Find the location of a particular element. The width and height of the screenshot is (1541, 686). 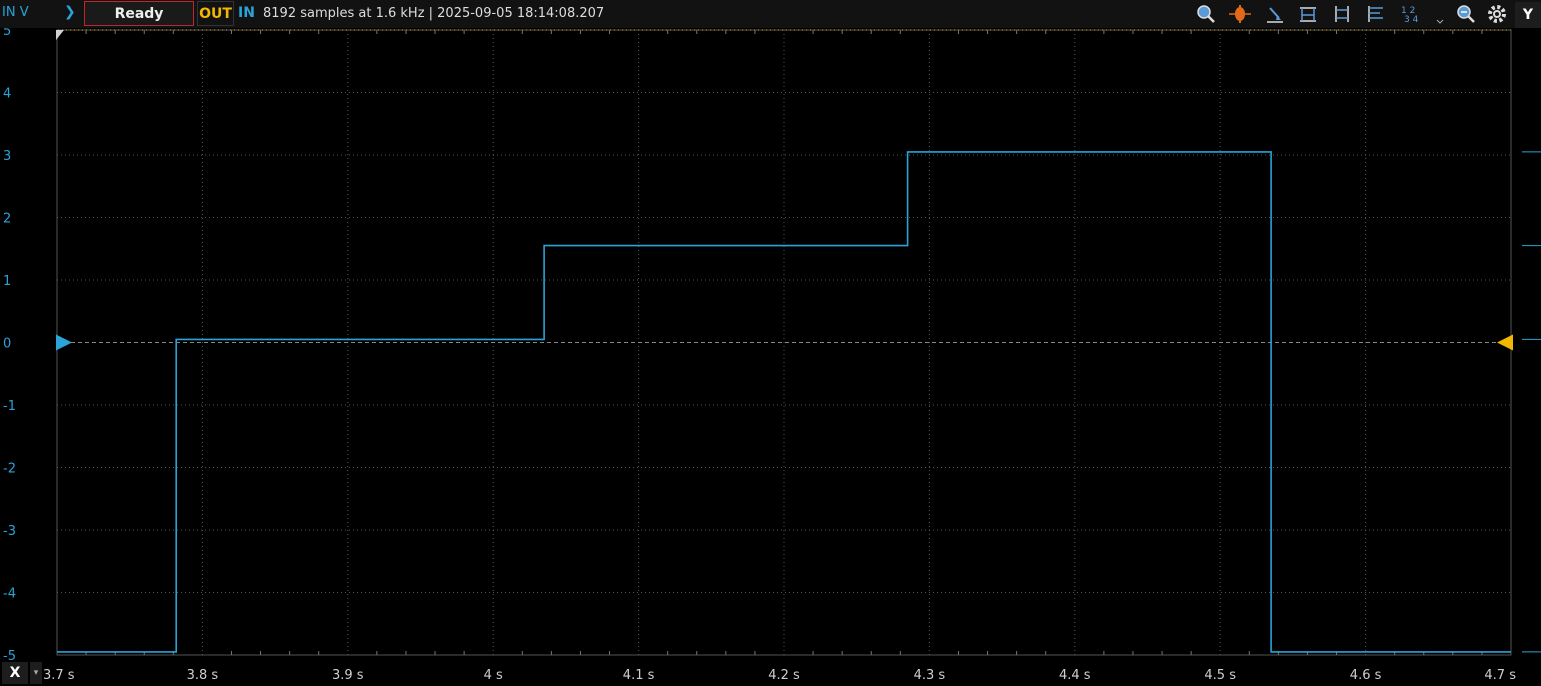

settings-gear-icon is located at coordinates (1497, 14).